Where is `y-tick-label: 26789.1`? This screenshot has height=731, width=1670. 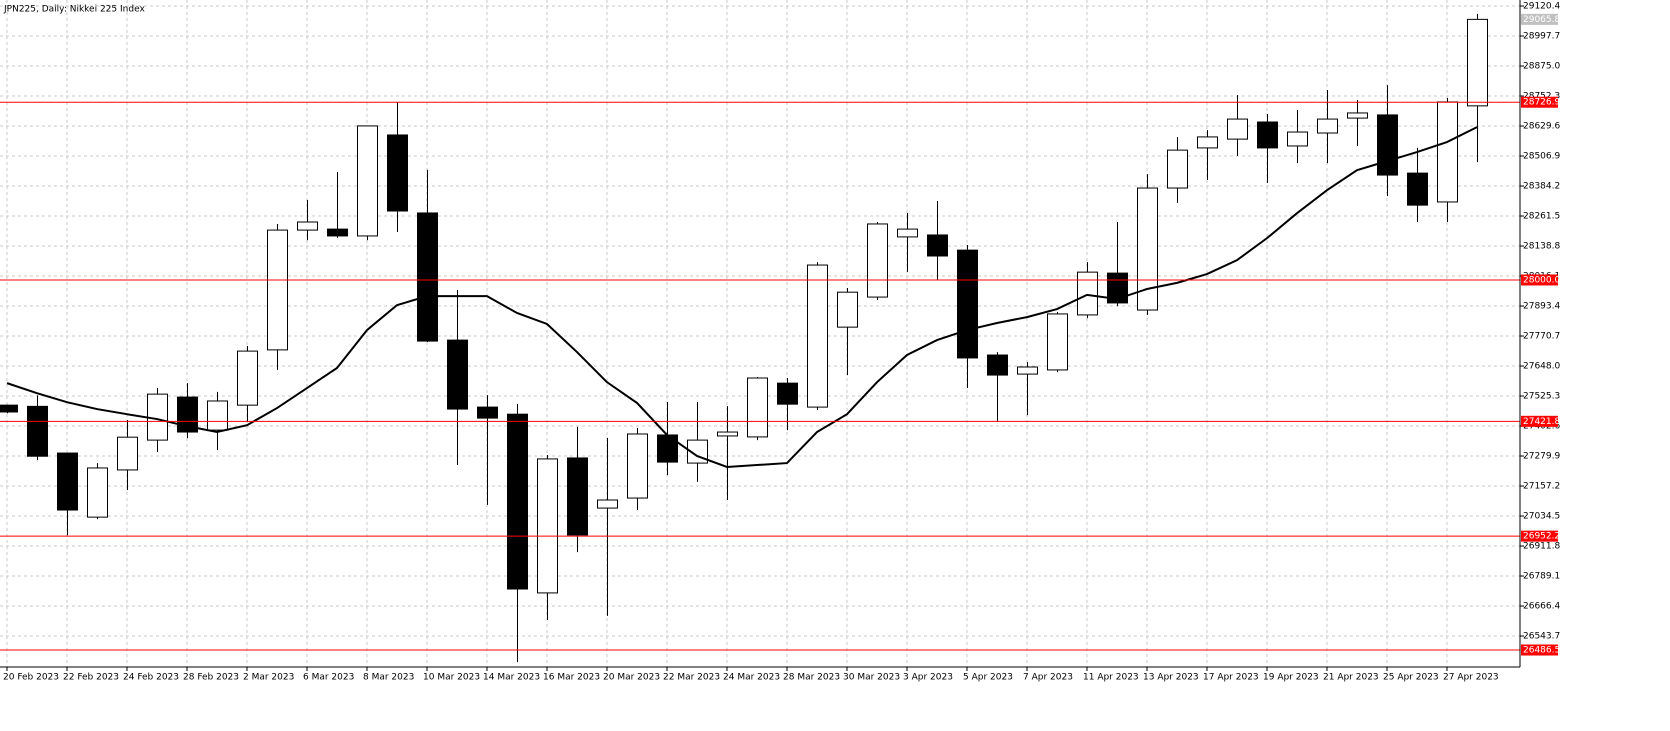
y-tick-label: 26789.1 is located at coordinates (1541, 577).